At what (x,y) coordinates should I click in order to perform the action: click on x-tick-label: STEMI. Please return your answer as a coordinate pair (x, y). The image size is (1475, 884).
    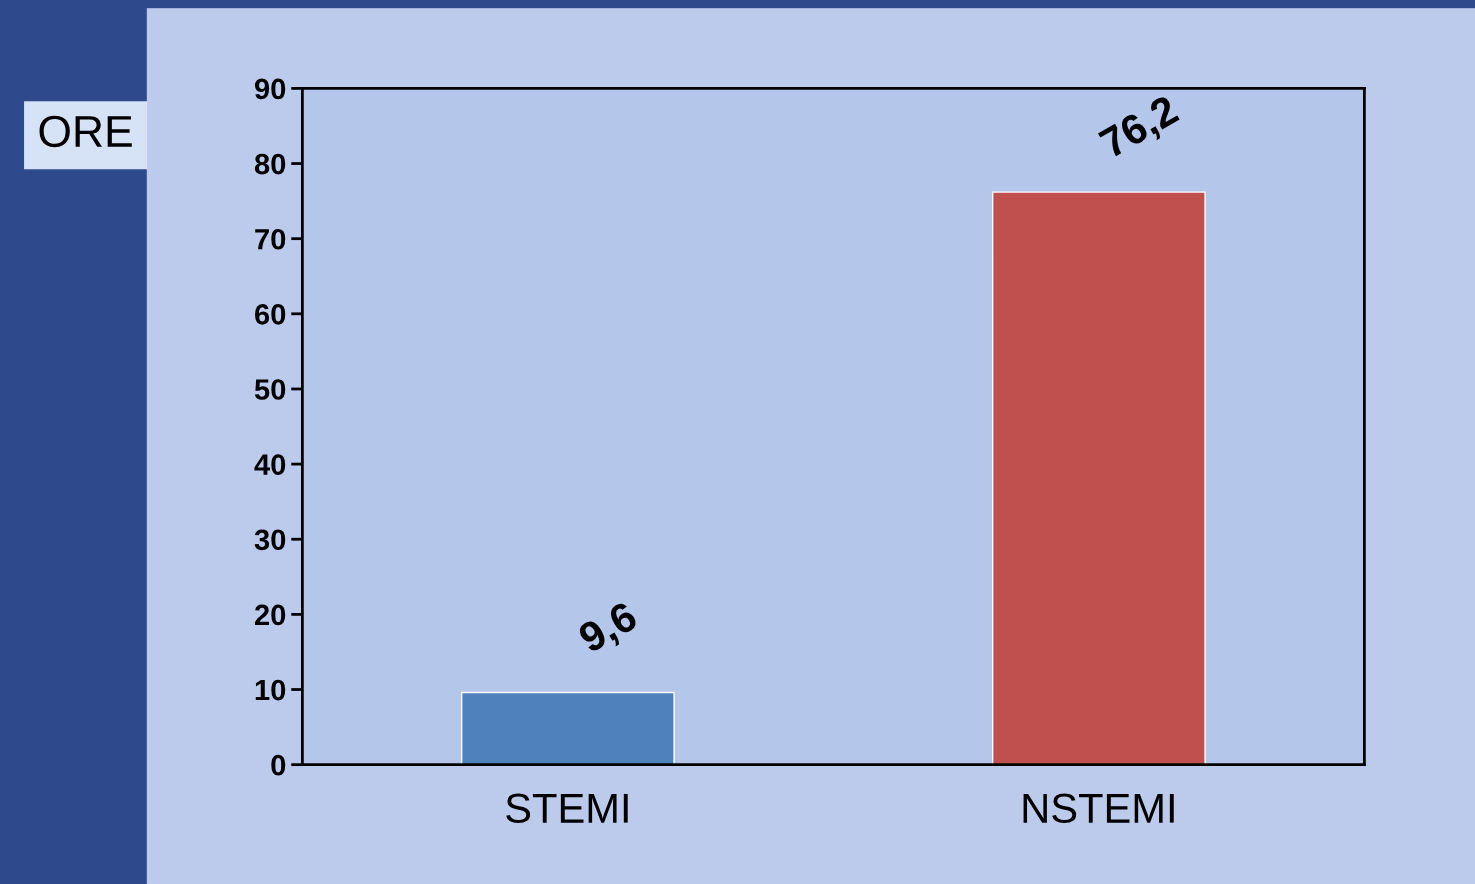
    Looking at the image, I should click on (567, 808).